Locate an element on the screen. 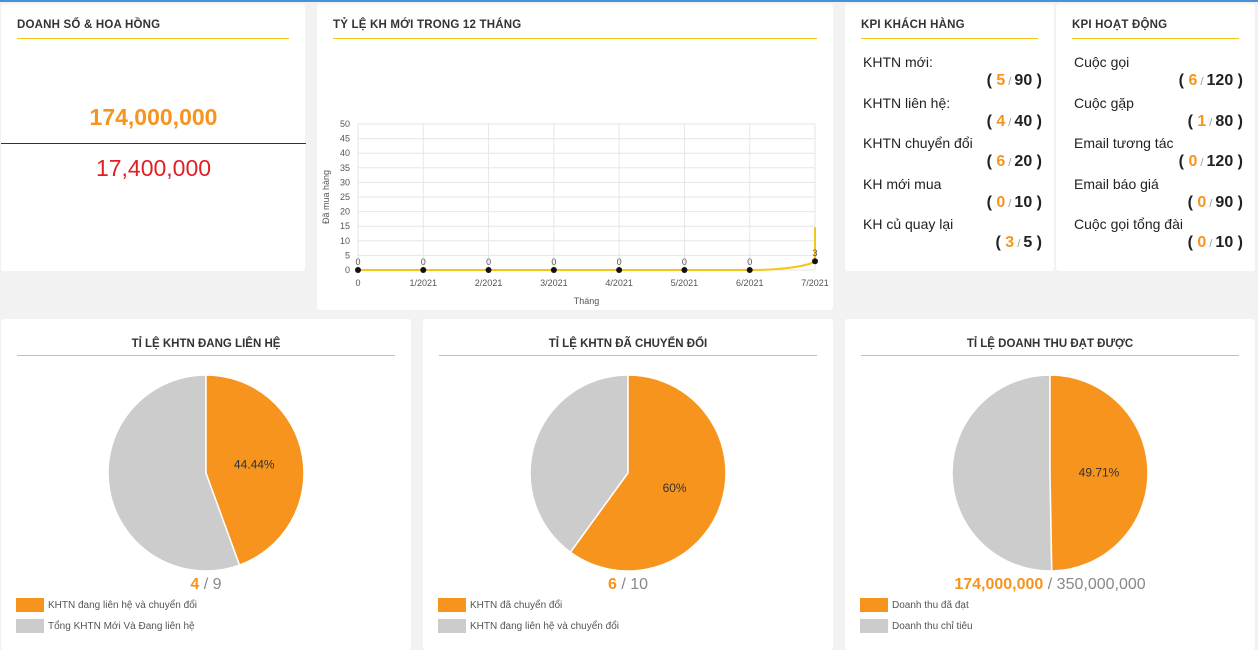  kpi-value: ( 6 / 120 ) is located at coordinates (1210, 80).